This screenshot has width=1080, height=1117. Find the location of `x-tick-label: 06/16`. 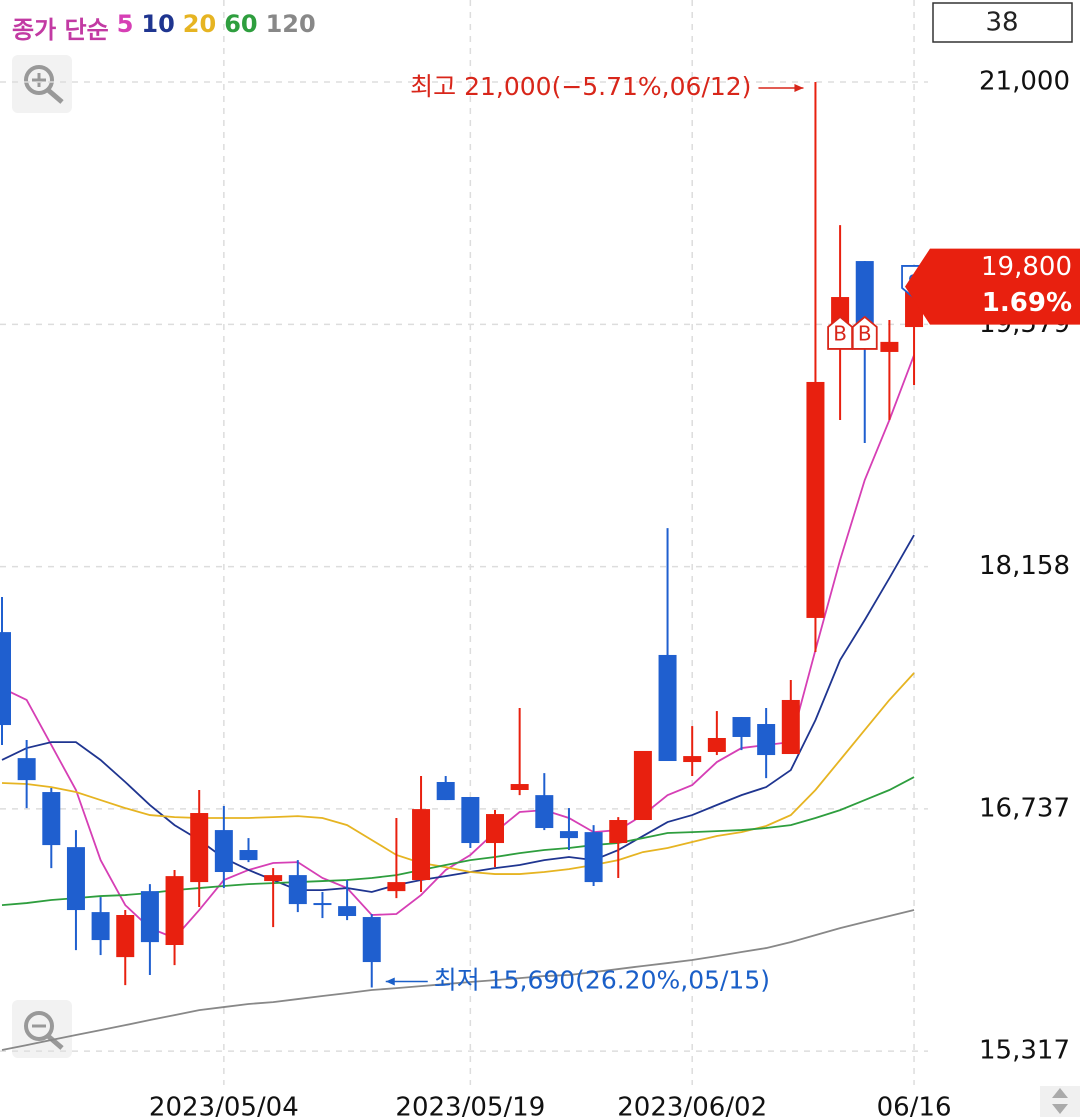

x-tick-label: 06/16 is located at coordinates (914, 1105).